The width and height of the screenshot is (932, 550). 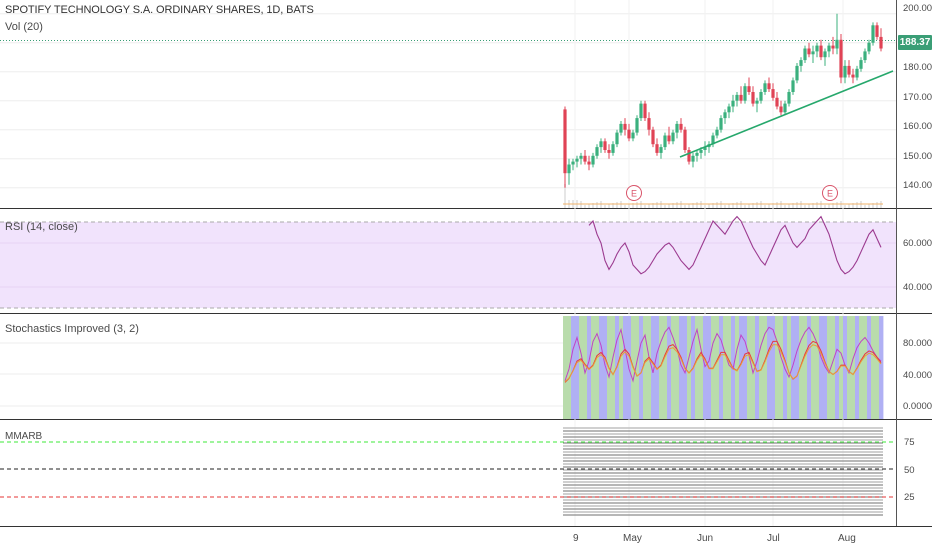 I want to click on rsi-line, so click(x=735, y=245).